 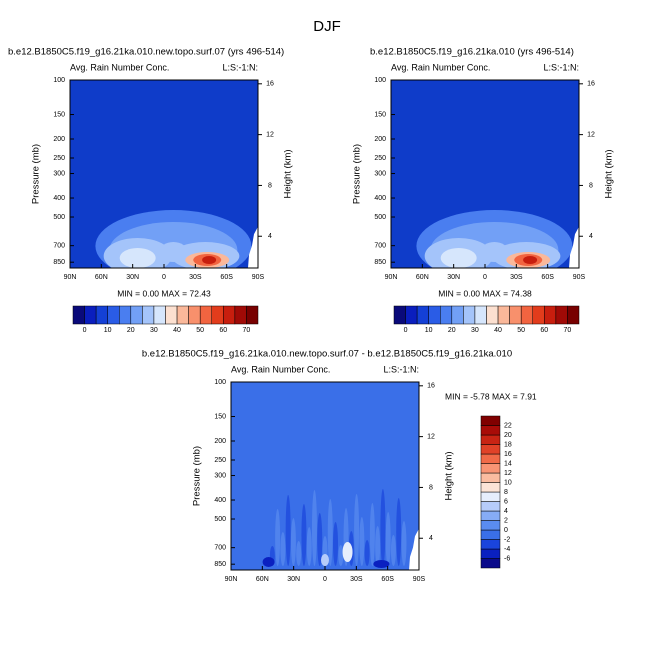 I want to click on x-tick-label: 30S, so click(x=195, y=277).